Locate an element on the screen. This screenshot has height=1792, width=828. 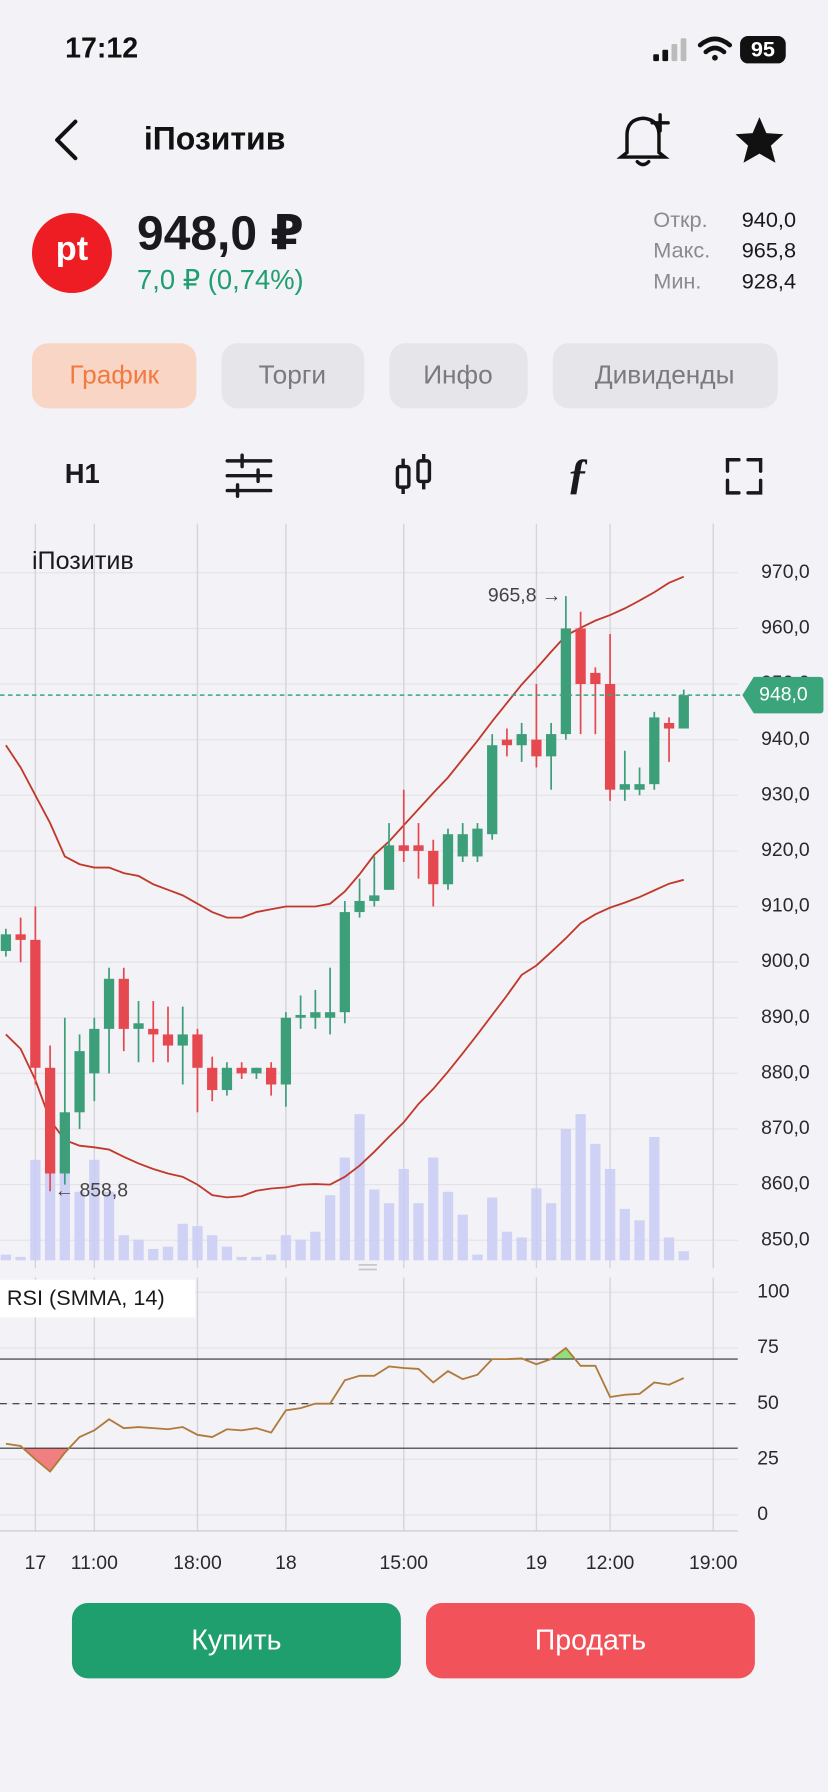
alert-button is located at coordinates (643, 140).